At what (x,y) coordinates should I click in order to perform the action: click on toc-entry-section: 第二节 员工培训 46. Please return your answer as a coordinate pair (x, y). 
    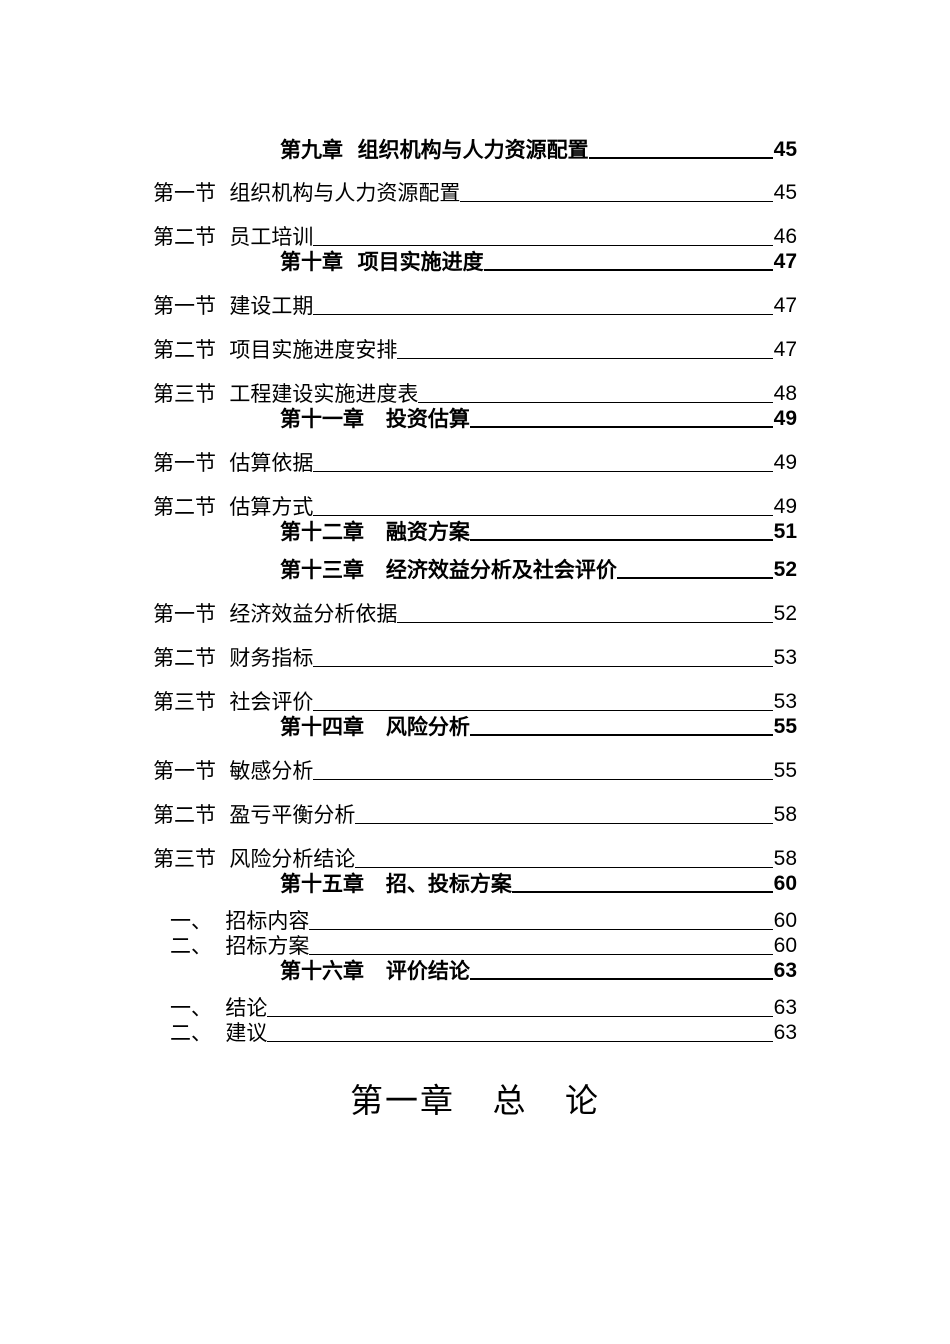
    Looking at the image, I should click on (475, 235).